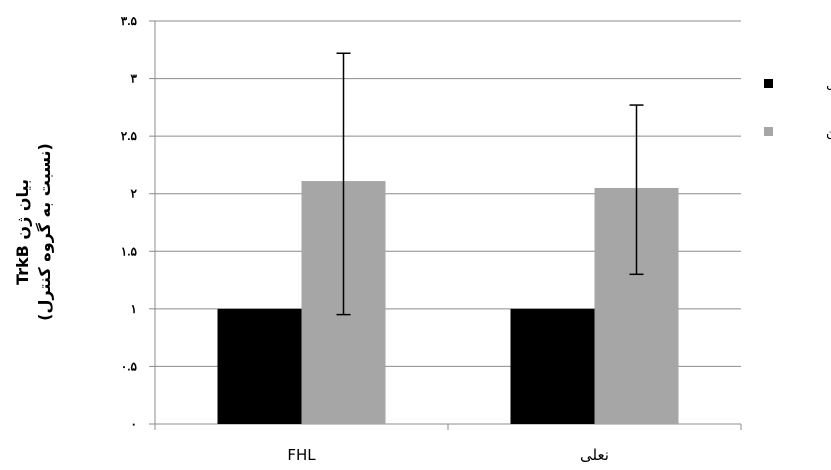 The image size is (831, 470). I want to click on x-tick-labels: FHL نعلی, so click(448, 455).